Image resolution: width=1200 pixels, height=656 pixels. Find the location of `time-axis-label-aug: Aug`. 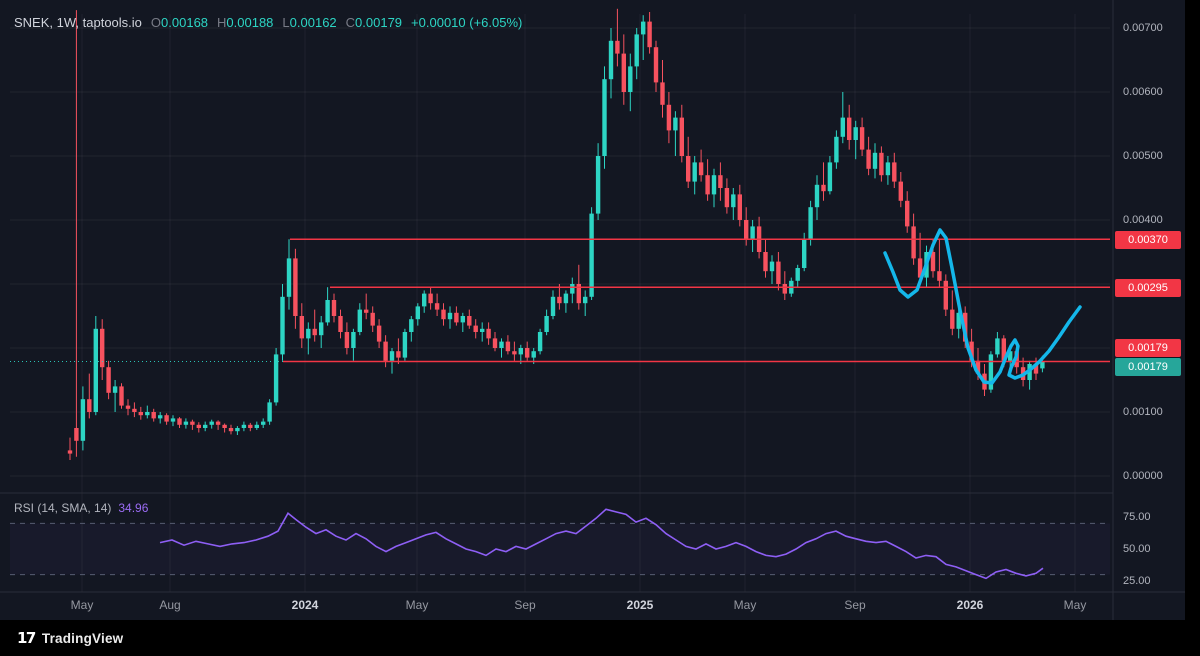

time-axis-label-aug: Aug is located at coordinates (170, 605).